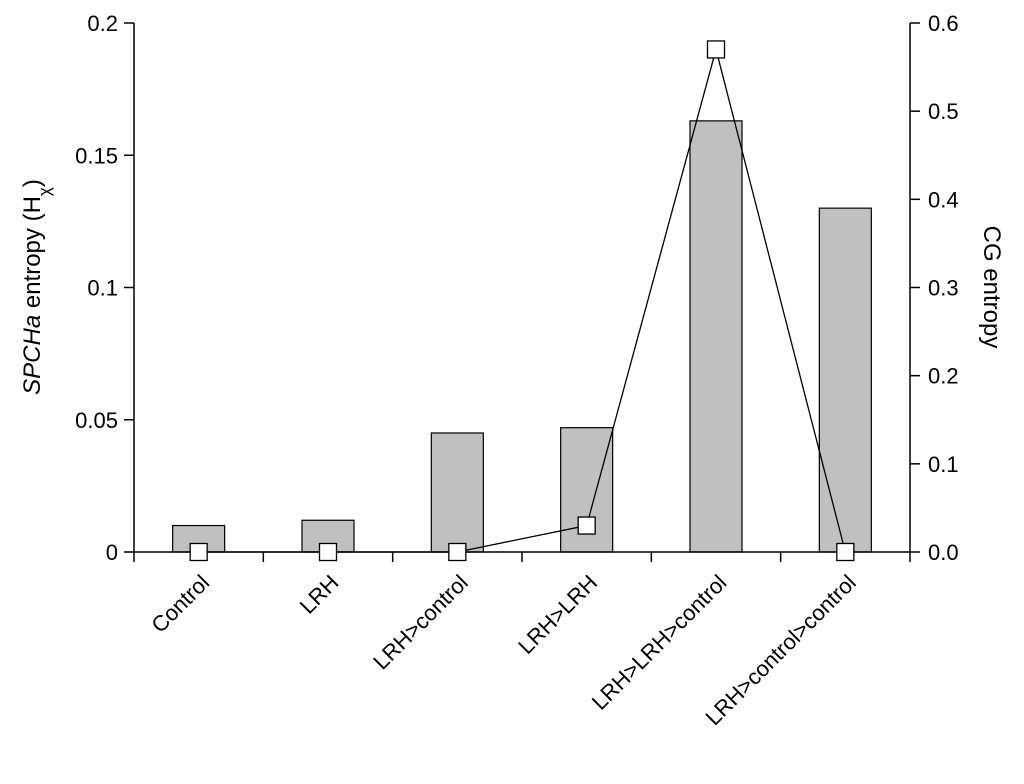 The image size is (1024, 784). Describe the element at coordinates (943, 552) in the screenshot. I see `right-tick-label-0: 0.0` at that location.